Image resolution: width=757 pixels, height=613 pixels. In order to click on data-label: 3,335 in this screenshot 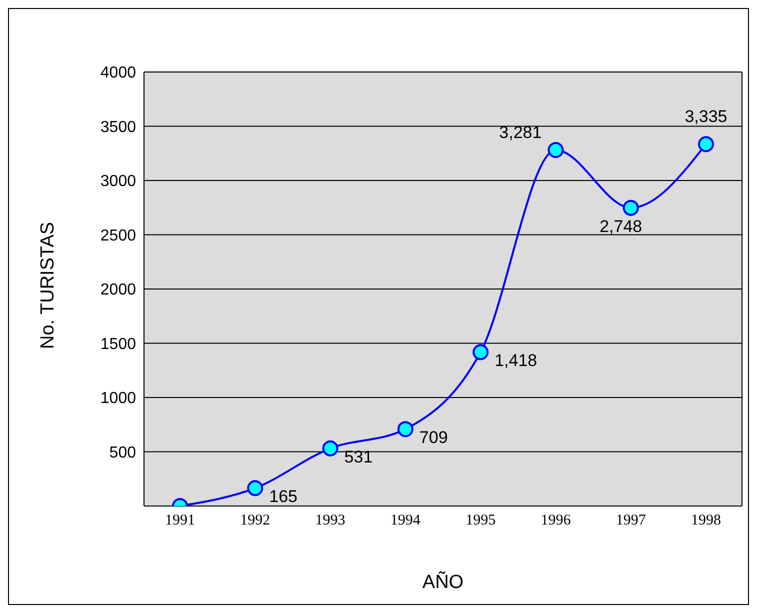, I will do `click(706, 116)`.